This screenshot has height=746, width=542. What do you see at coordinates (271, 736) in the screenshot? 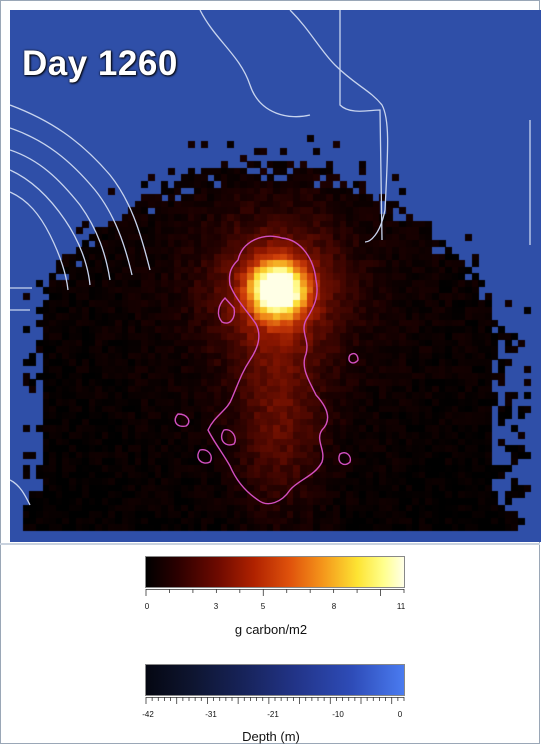
I see `depth-legend-title: Depth (m)` at bounding box center [271, 736].